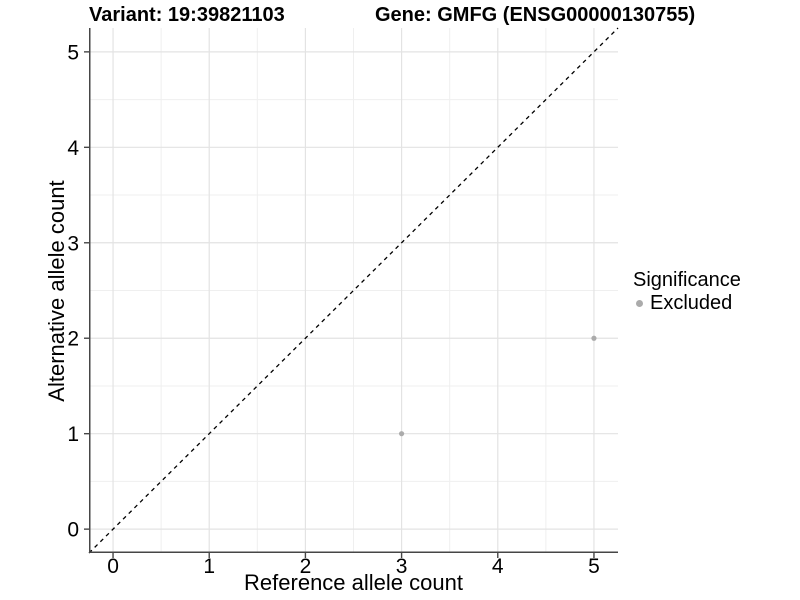 The width and height of the screenshot is (800, 600). What do you see at coordinates (187, 15) in the screenshot?
I see `plot-title-variant: Variant: 19:39821103` at bounding box center [187, 15].